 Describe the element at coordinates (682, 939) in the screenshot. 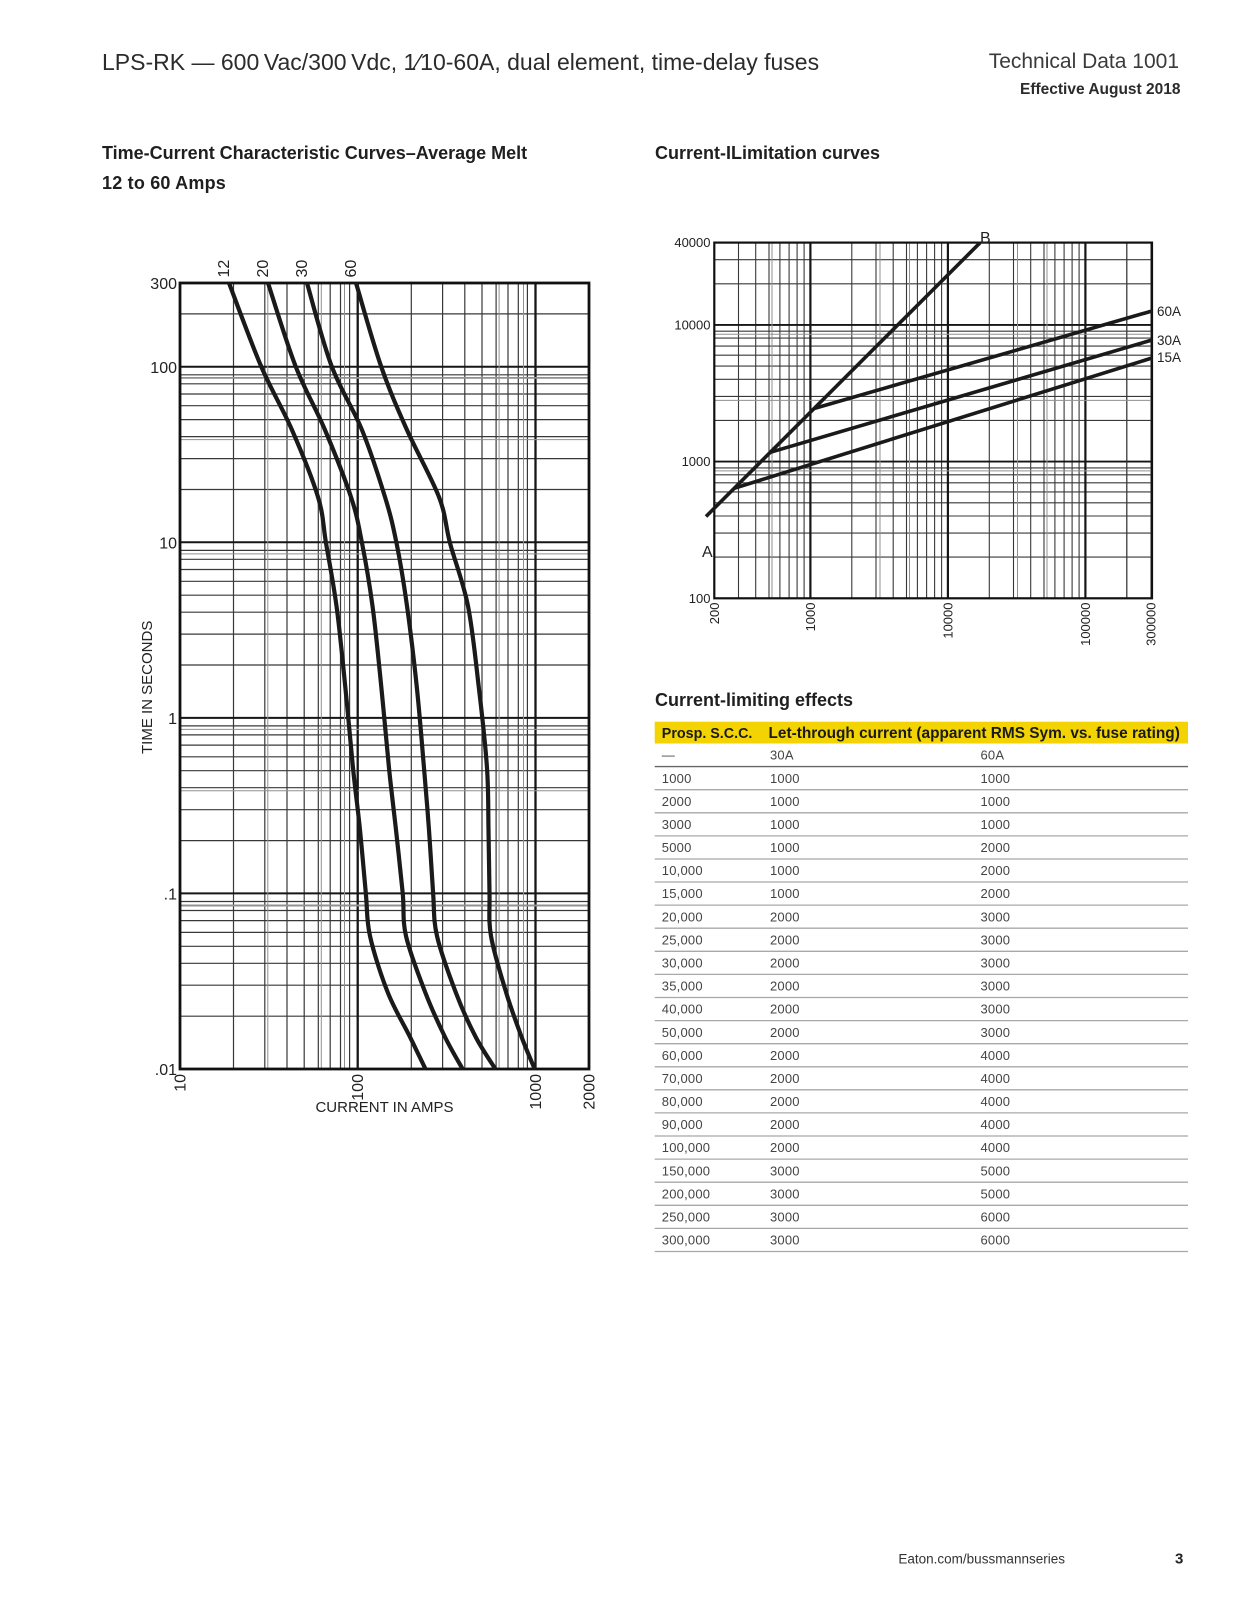

I see `svg-text: 25,000` at that location.